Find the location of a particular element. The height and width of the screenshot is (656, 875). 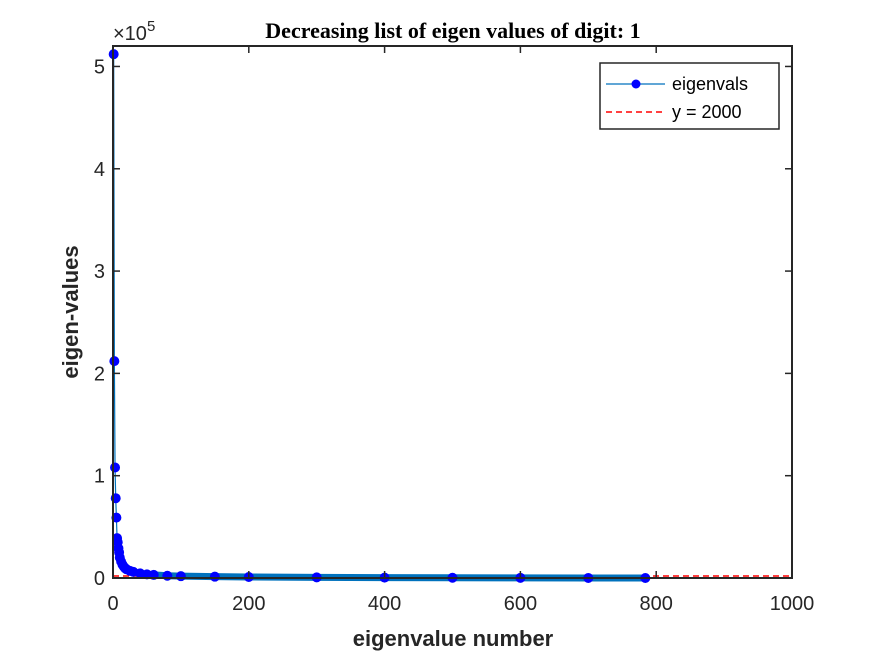

x-tick-label: 0 is located at coordinates (112, 604).